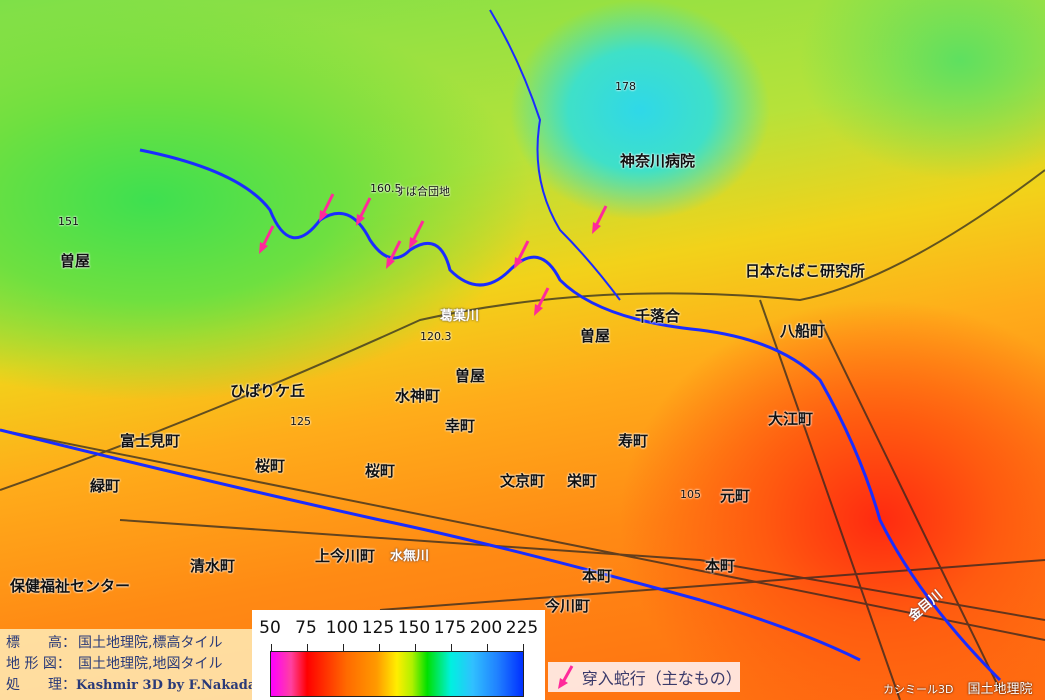 This screenshot has width=1045, height=700. What do you see at coordinates (422, 191) in the screenshot?
I see `map-label: すば合団地` at bounding box center [422, 191].